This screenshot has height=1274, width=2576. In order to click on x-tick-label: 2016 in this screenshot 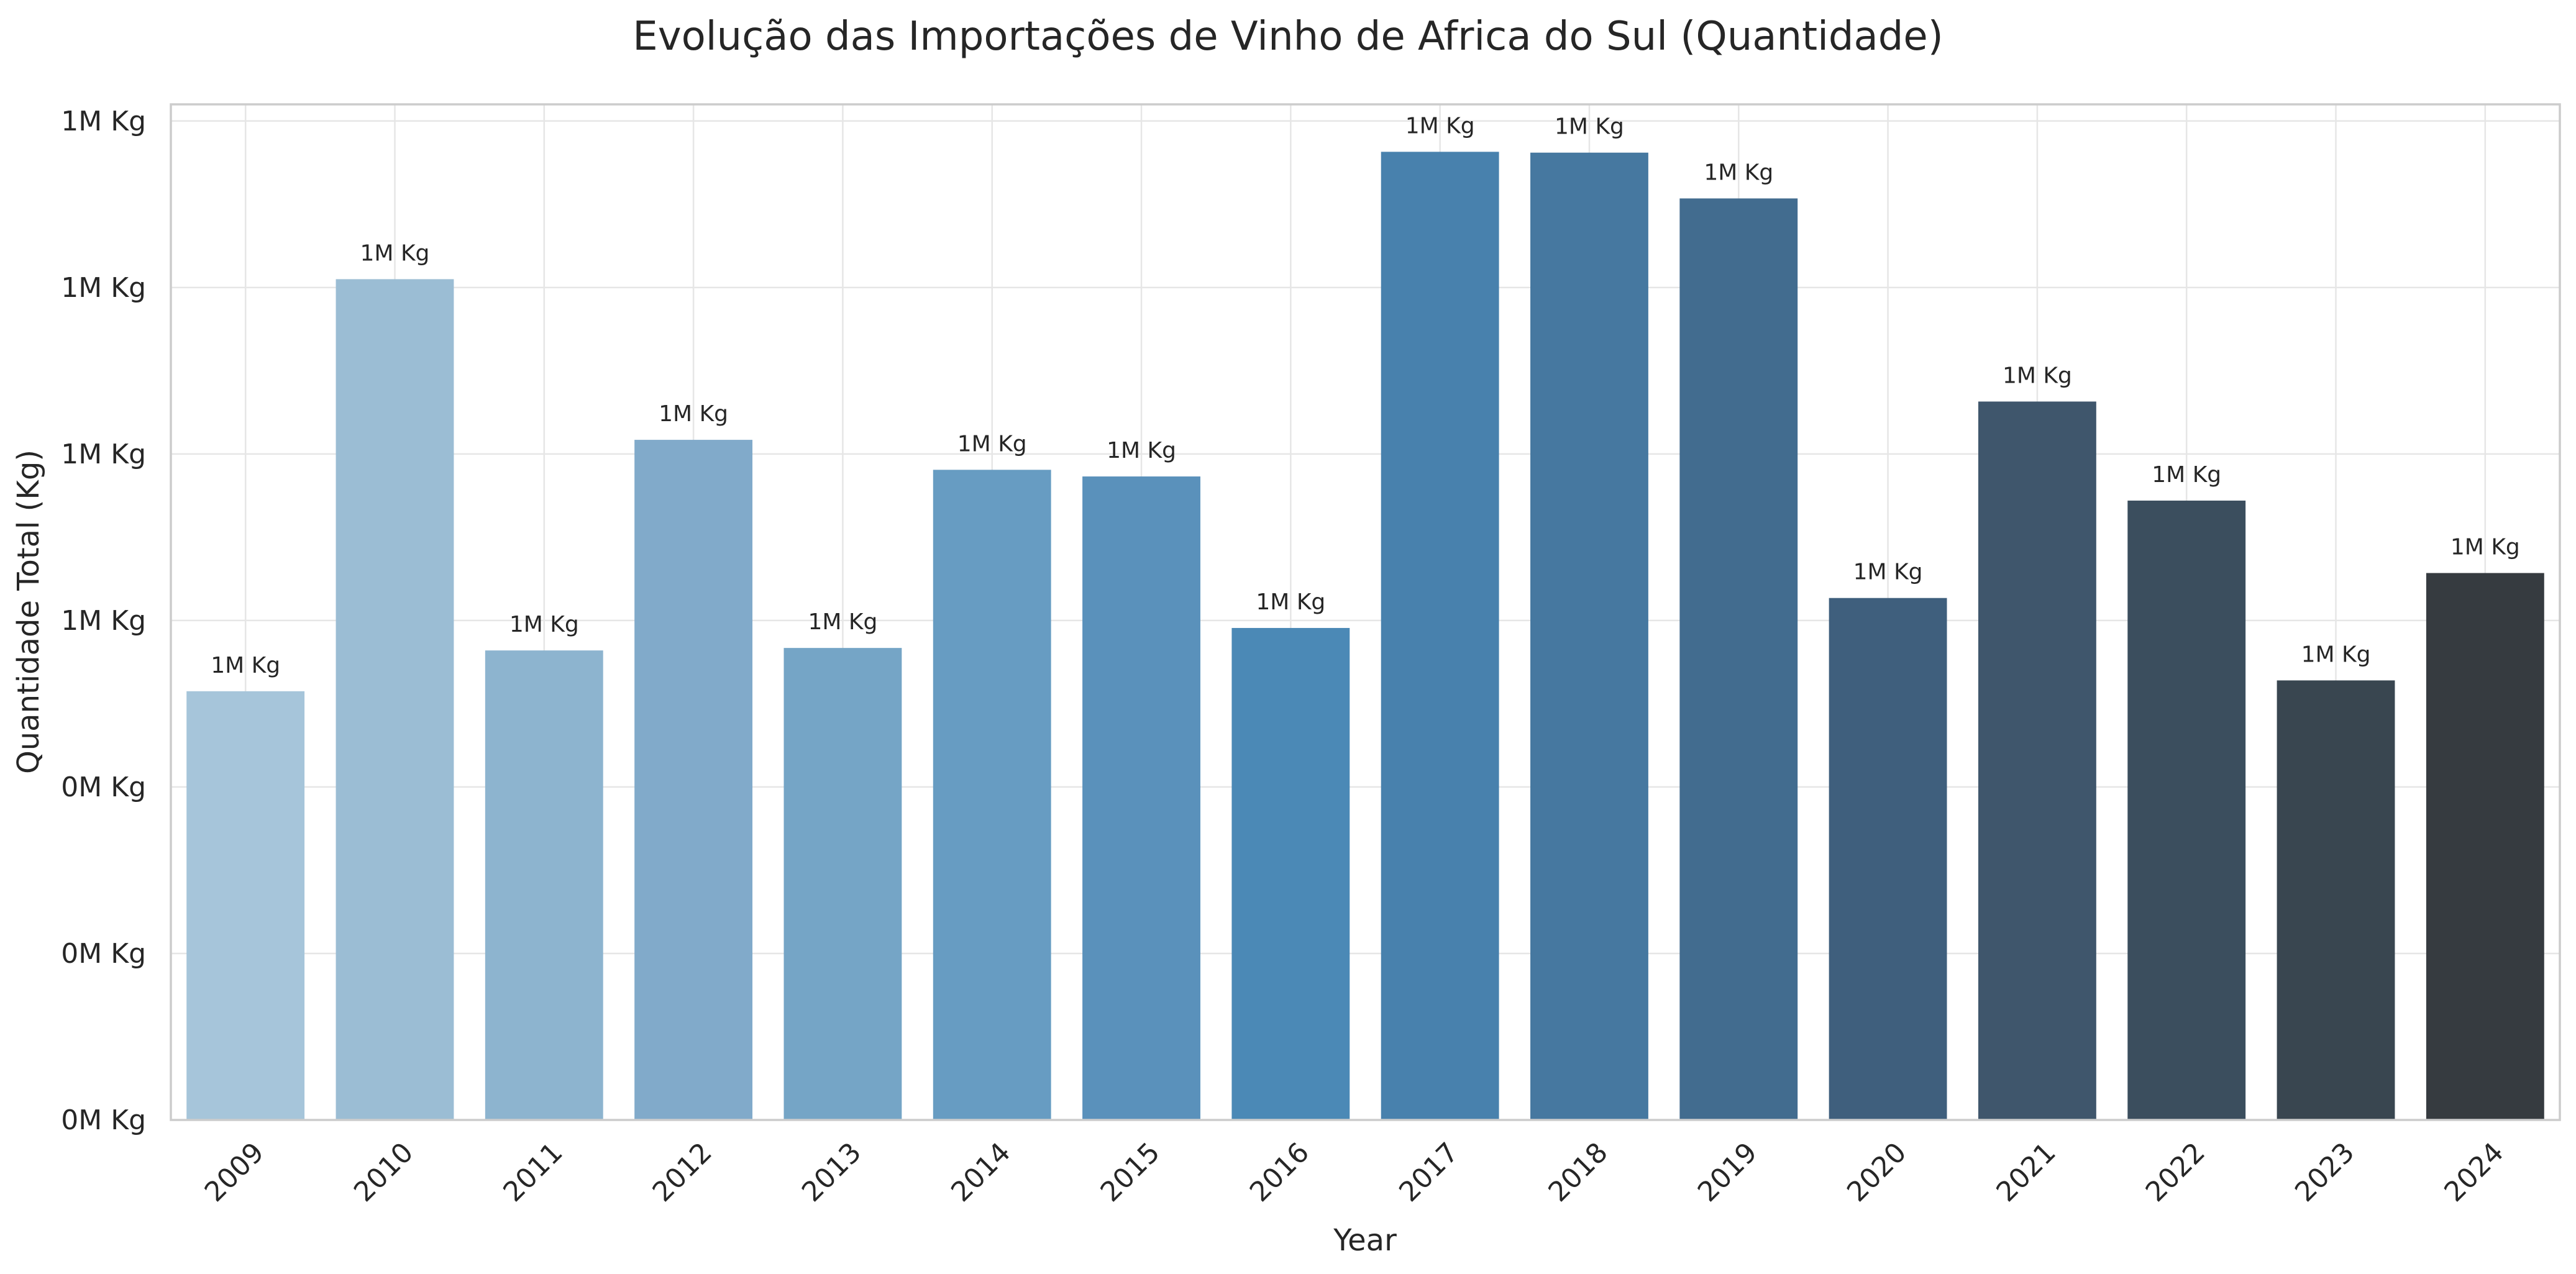, I will do `click(1279, 1172)`.